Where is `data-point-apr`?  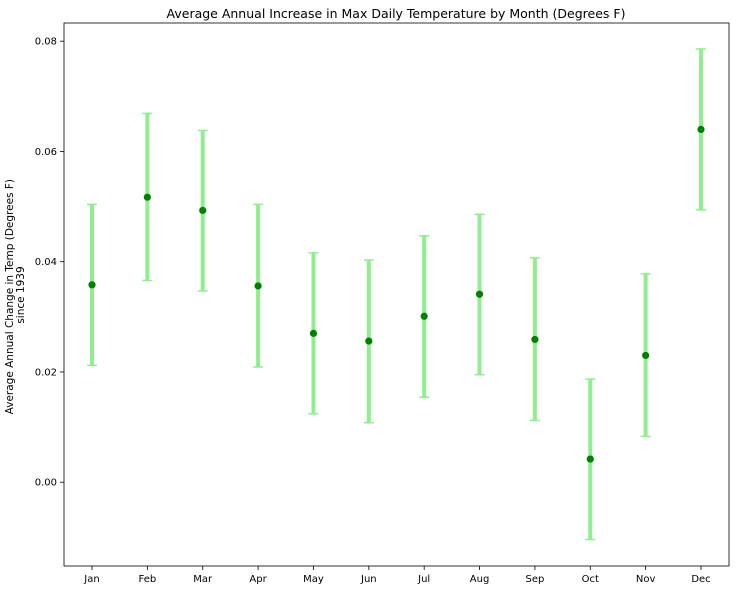 data-point-apr is located at coordinates (258, 286).